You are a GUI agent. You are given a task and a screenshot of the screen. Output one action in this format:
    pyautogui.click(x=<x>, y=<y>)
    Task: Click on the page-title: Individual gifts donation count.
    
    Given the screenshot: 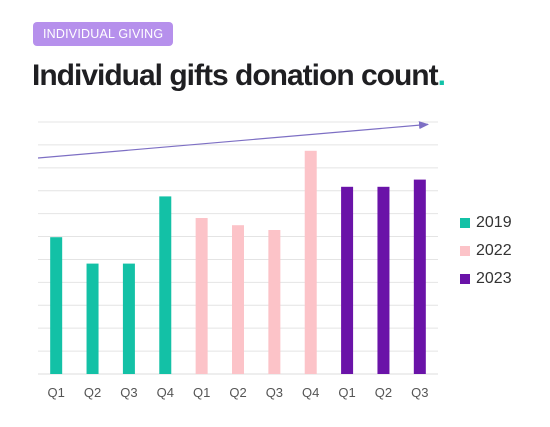 What is the action you would take?
    pyautogui.click(x=239, y=76)
    